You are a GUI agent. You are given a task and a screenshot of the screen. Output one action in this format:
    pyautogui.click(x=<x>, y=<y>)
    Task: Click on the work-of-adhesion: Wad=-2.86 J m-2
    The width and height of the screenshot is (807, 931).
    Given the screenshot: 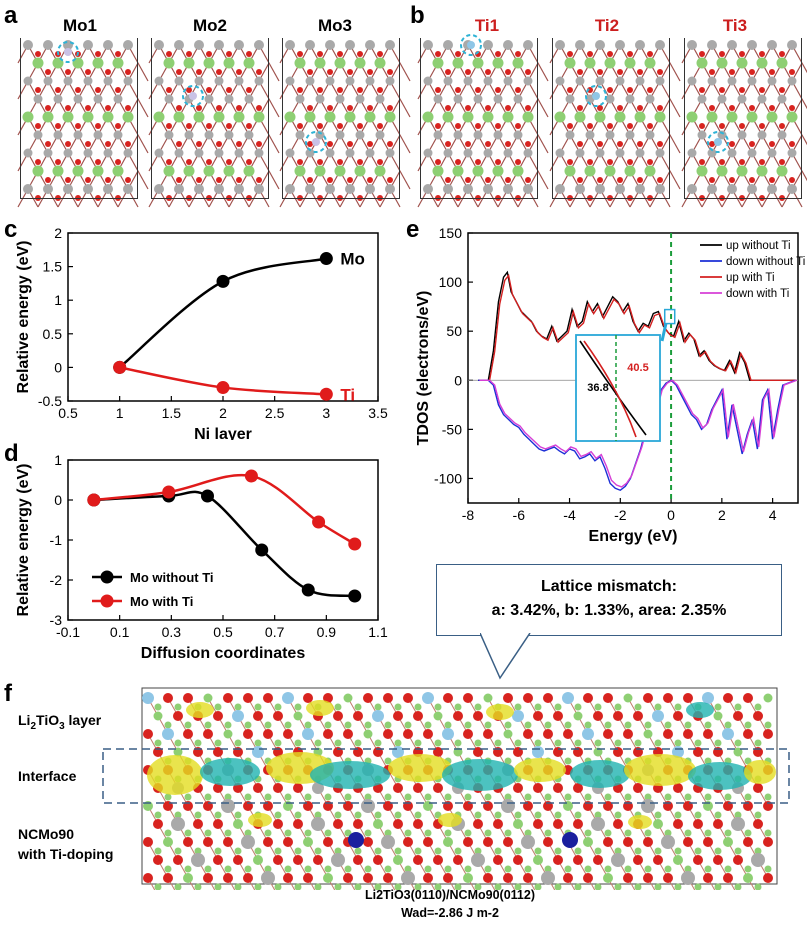 What is the action you would take?
    pyautogui.click(x=450, y=913)
    